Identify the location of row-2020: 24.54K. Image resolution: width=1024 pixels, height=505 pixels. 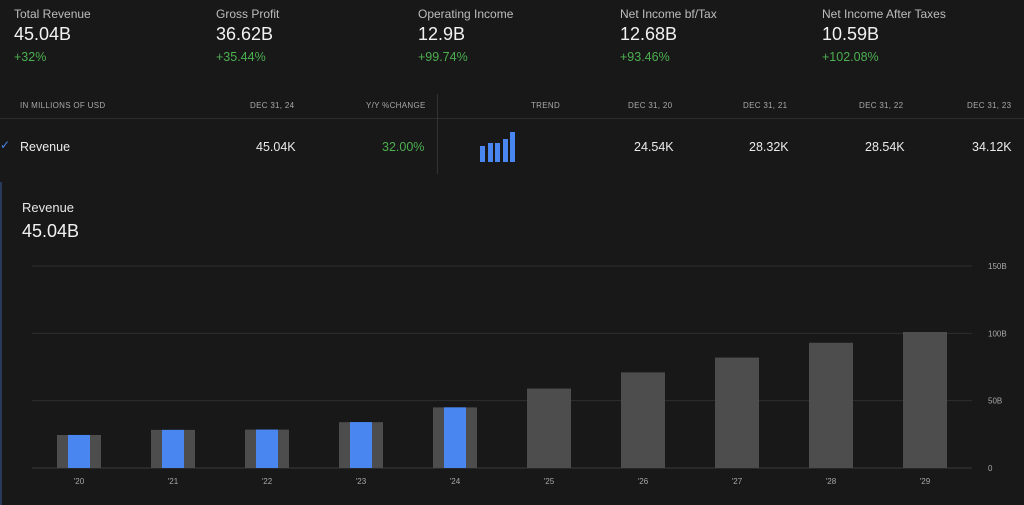
(654, 147).